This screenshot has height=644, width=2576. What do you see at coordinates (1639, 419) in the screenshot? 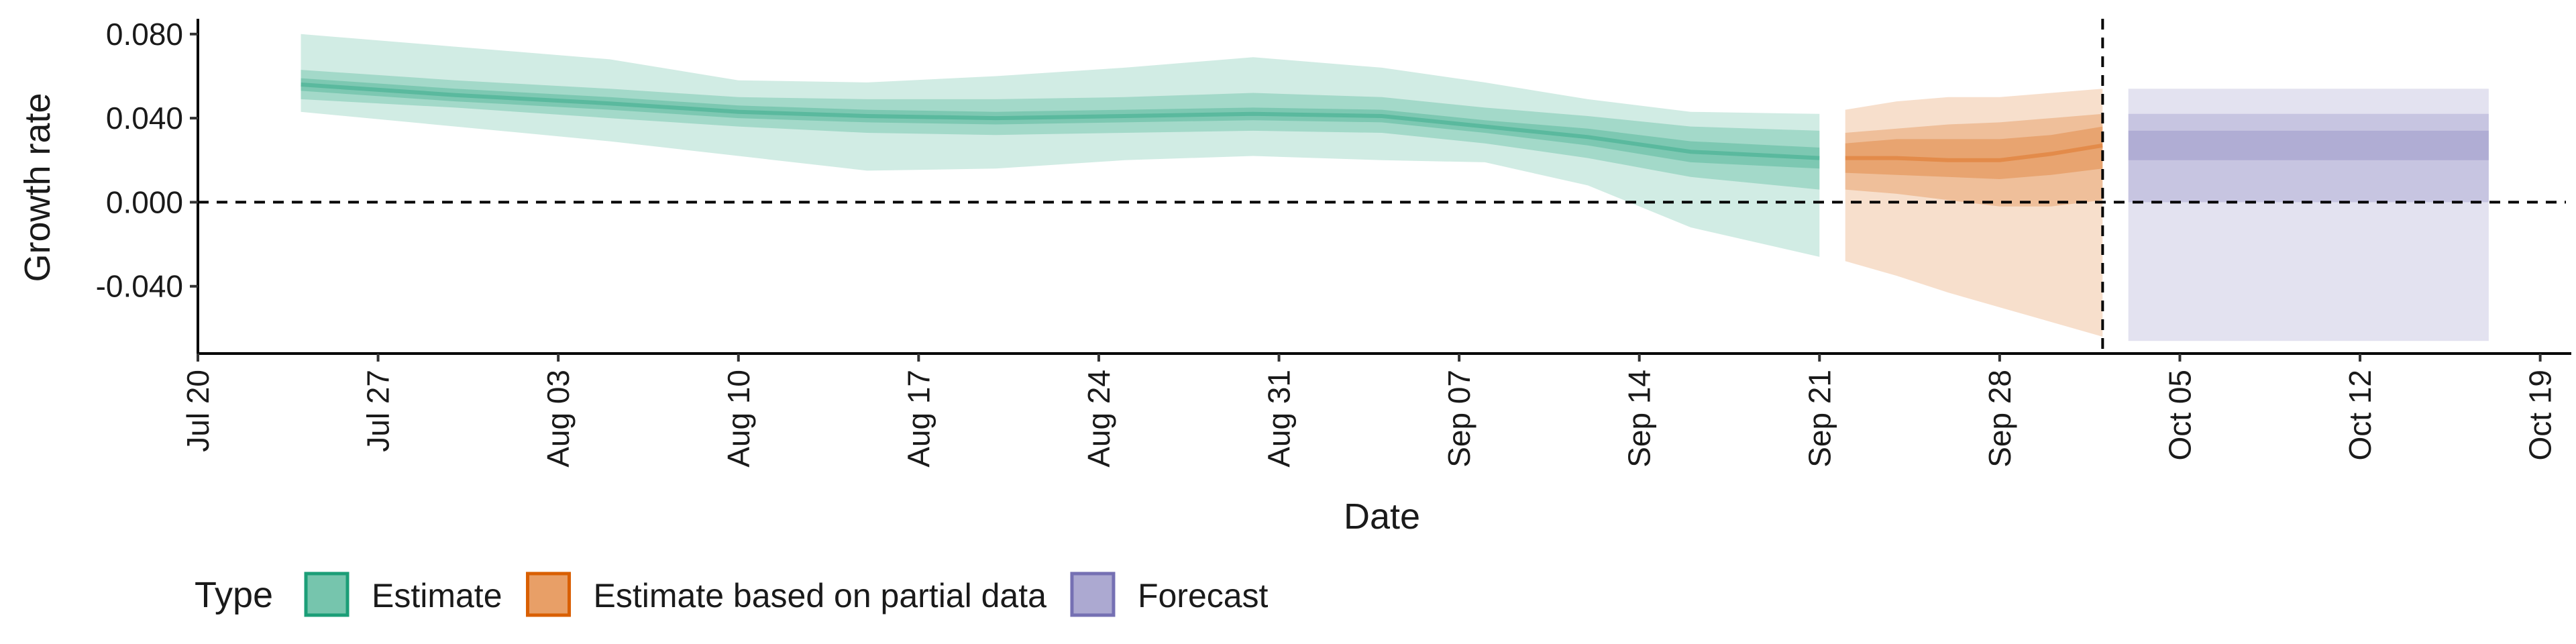
I see `x-tick-label: Sep 14` at bounding box center [1639, 419].